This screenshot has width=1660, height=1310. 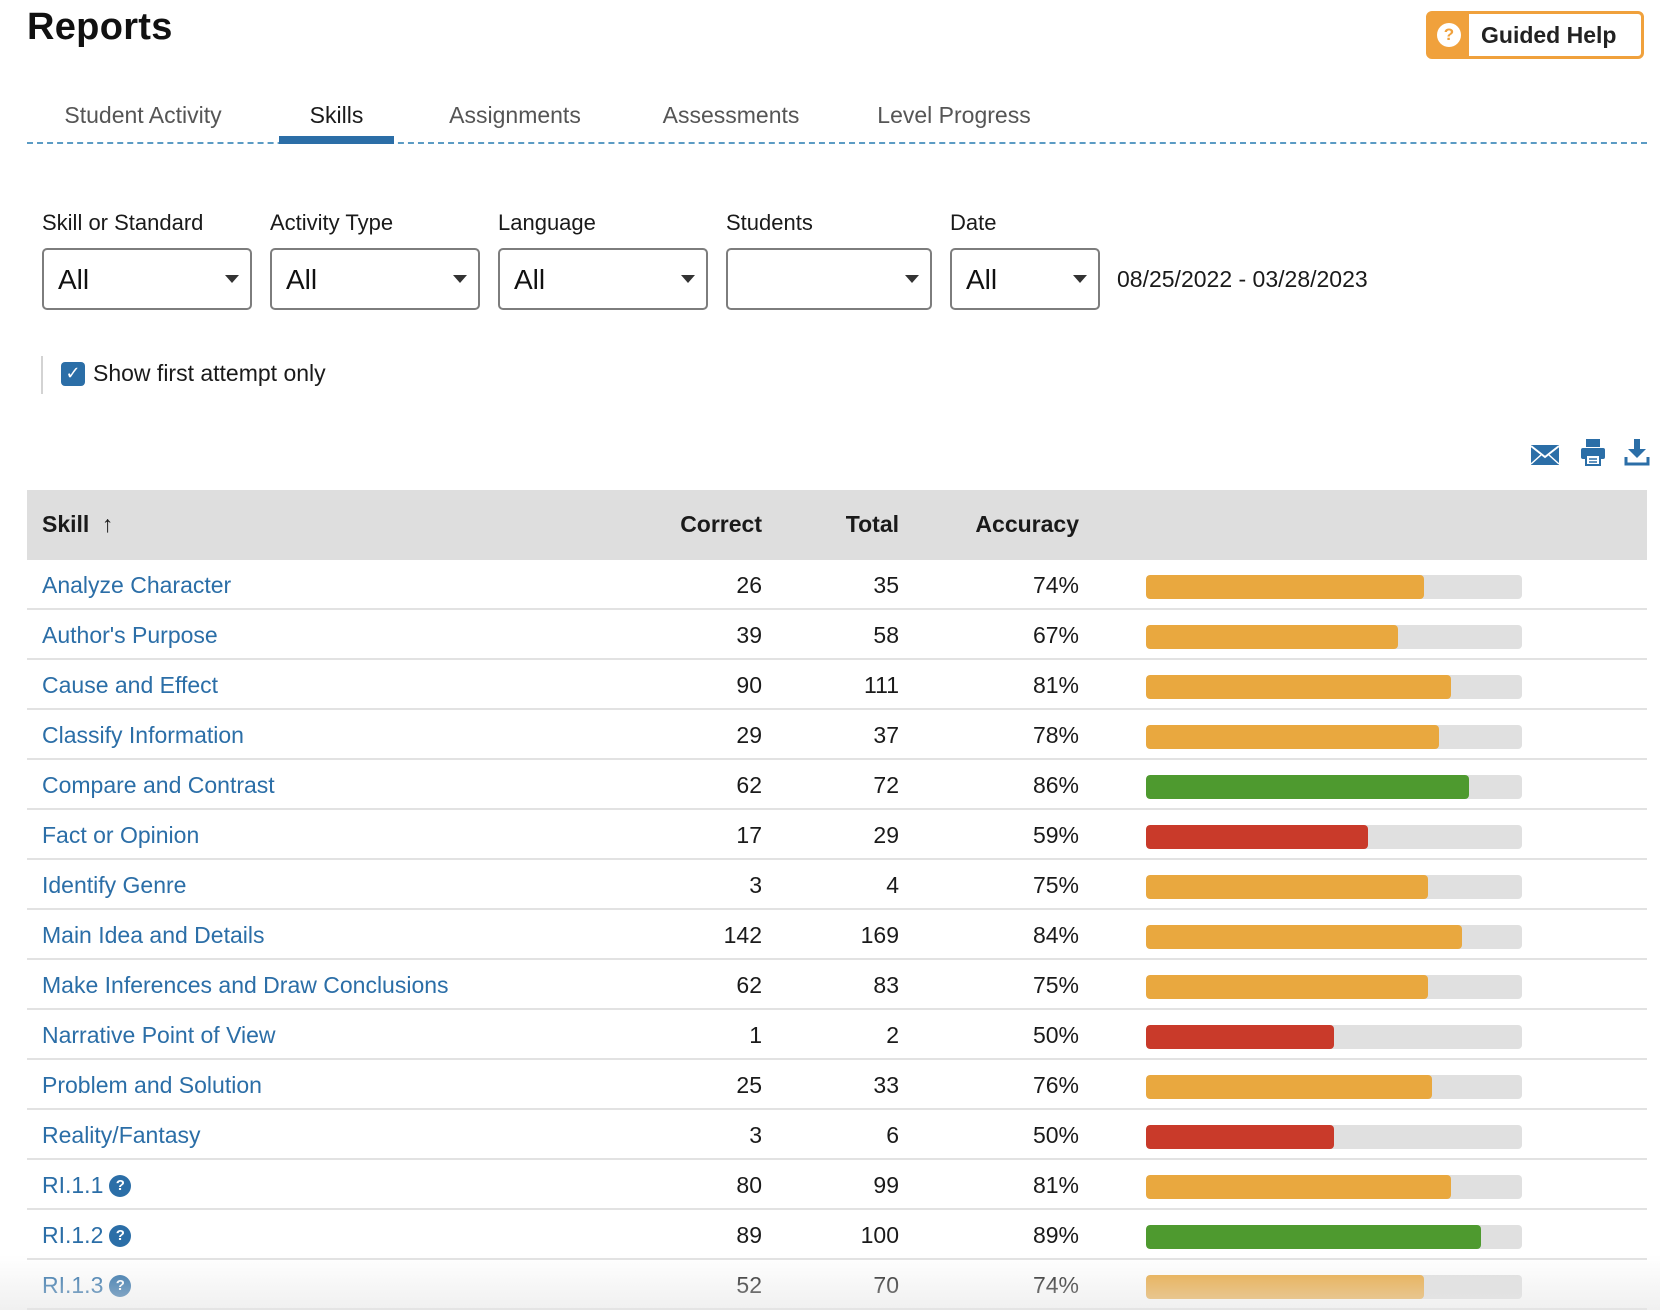 What do you see at coordinates (1055, 735) in the screenshot?
I see `accuracy-value: 78%` at bounding box center [1055, 735].